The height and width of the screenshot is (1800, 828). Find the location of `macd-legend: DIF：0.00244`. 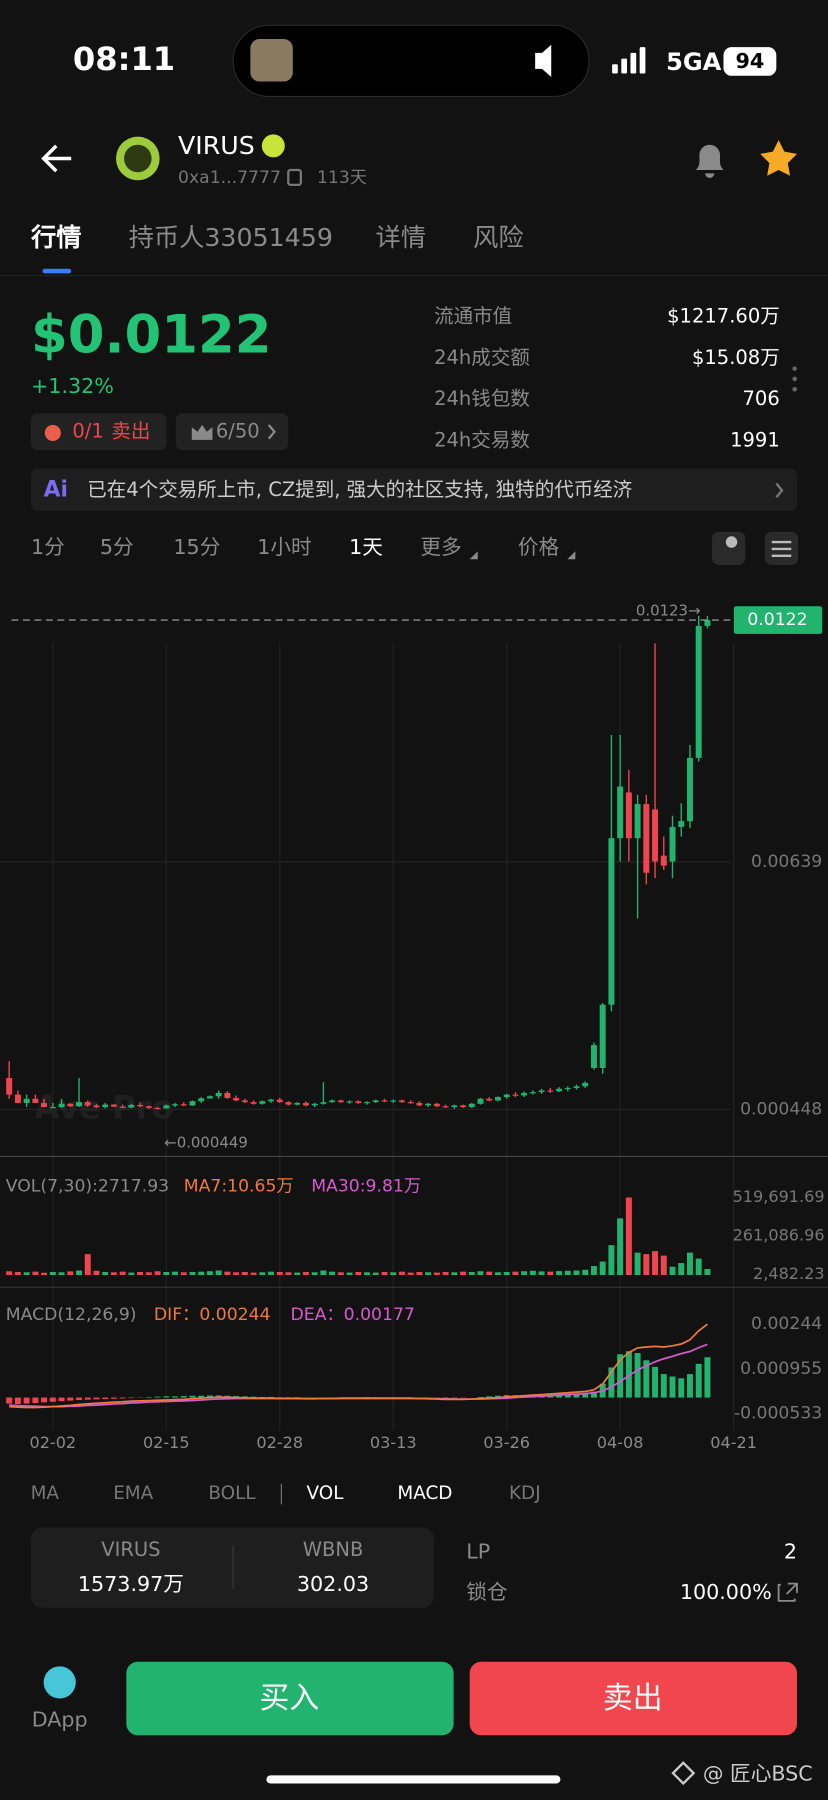

macd-legend: DIF：0.00244 is located at coordinates (212, 1315).